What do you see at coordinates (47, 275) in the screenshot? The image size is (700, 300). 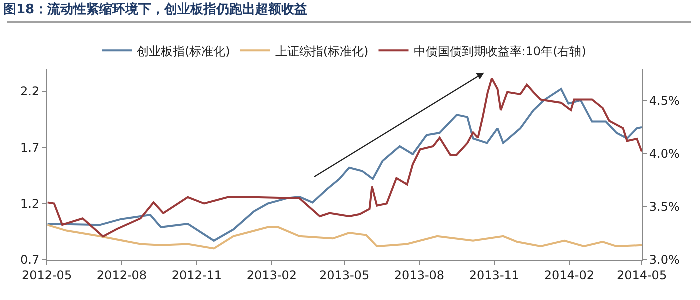 I see `x-tick-label: 2012-05` at bounding box center [47, 275].